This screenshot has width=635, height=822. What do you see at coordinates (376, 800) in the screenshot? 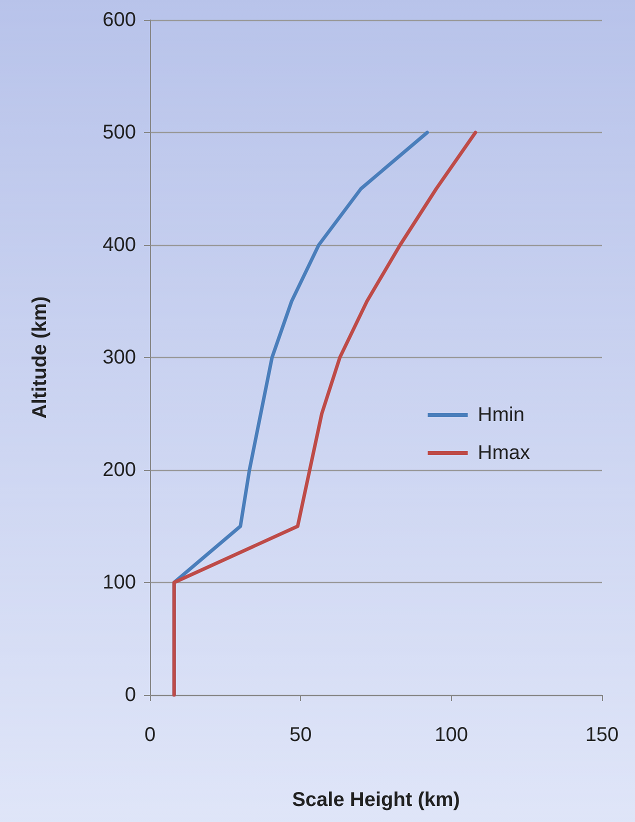
I see `x-axis-title: Scale Height (km)` at bounding box center [376, 800].